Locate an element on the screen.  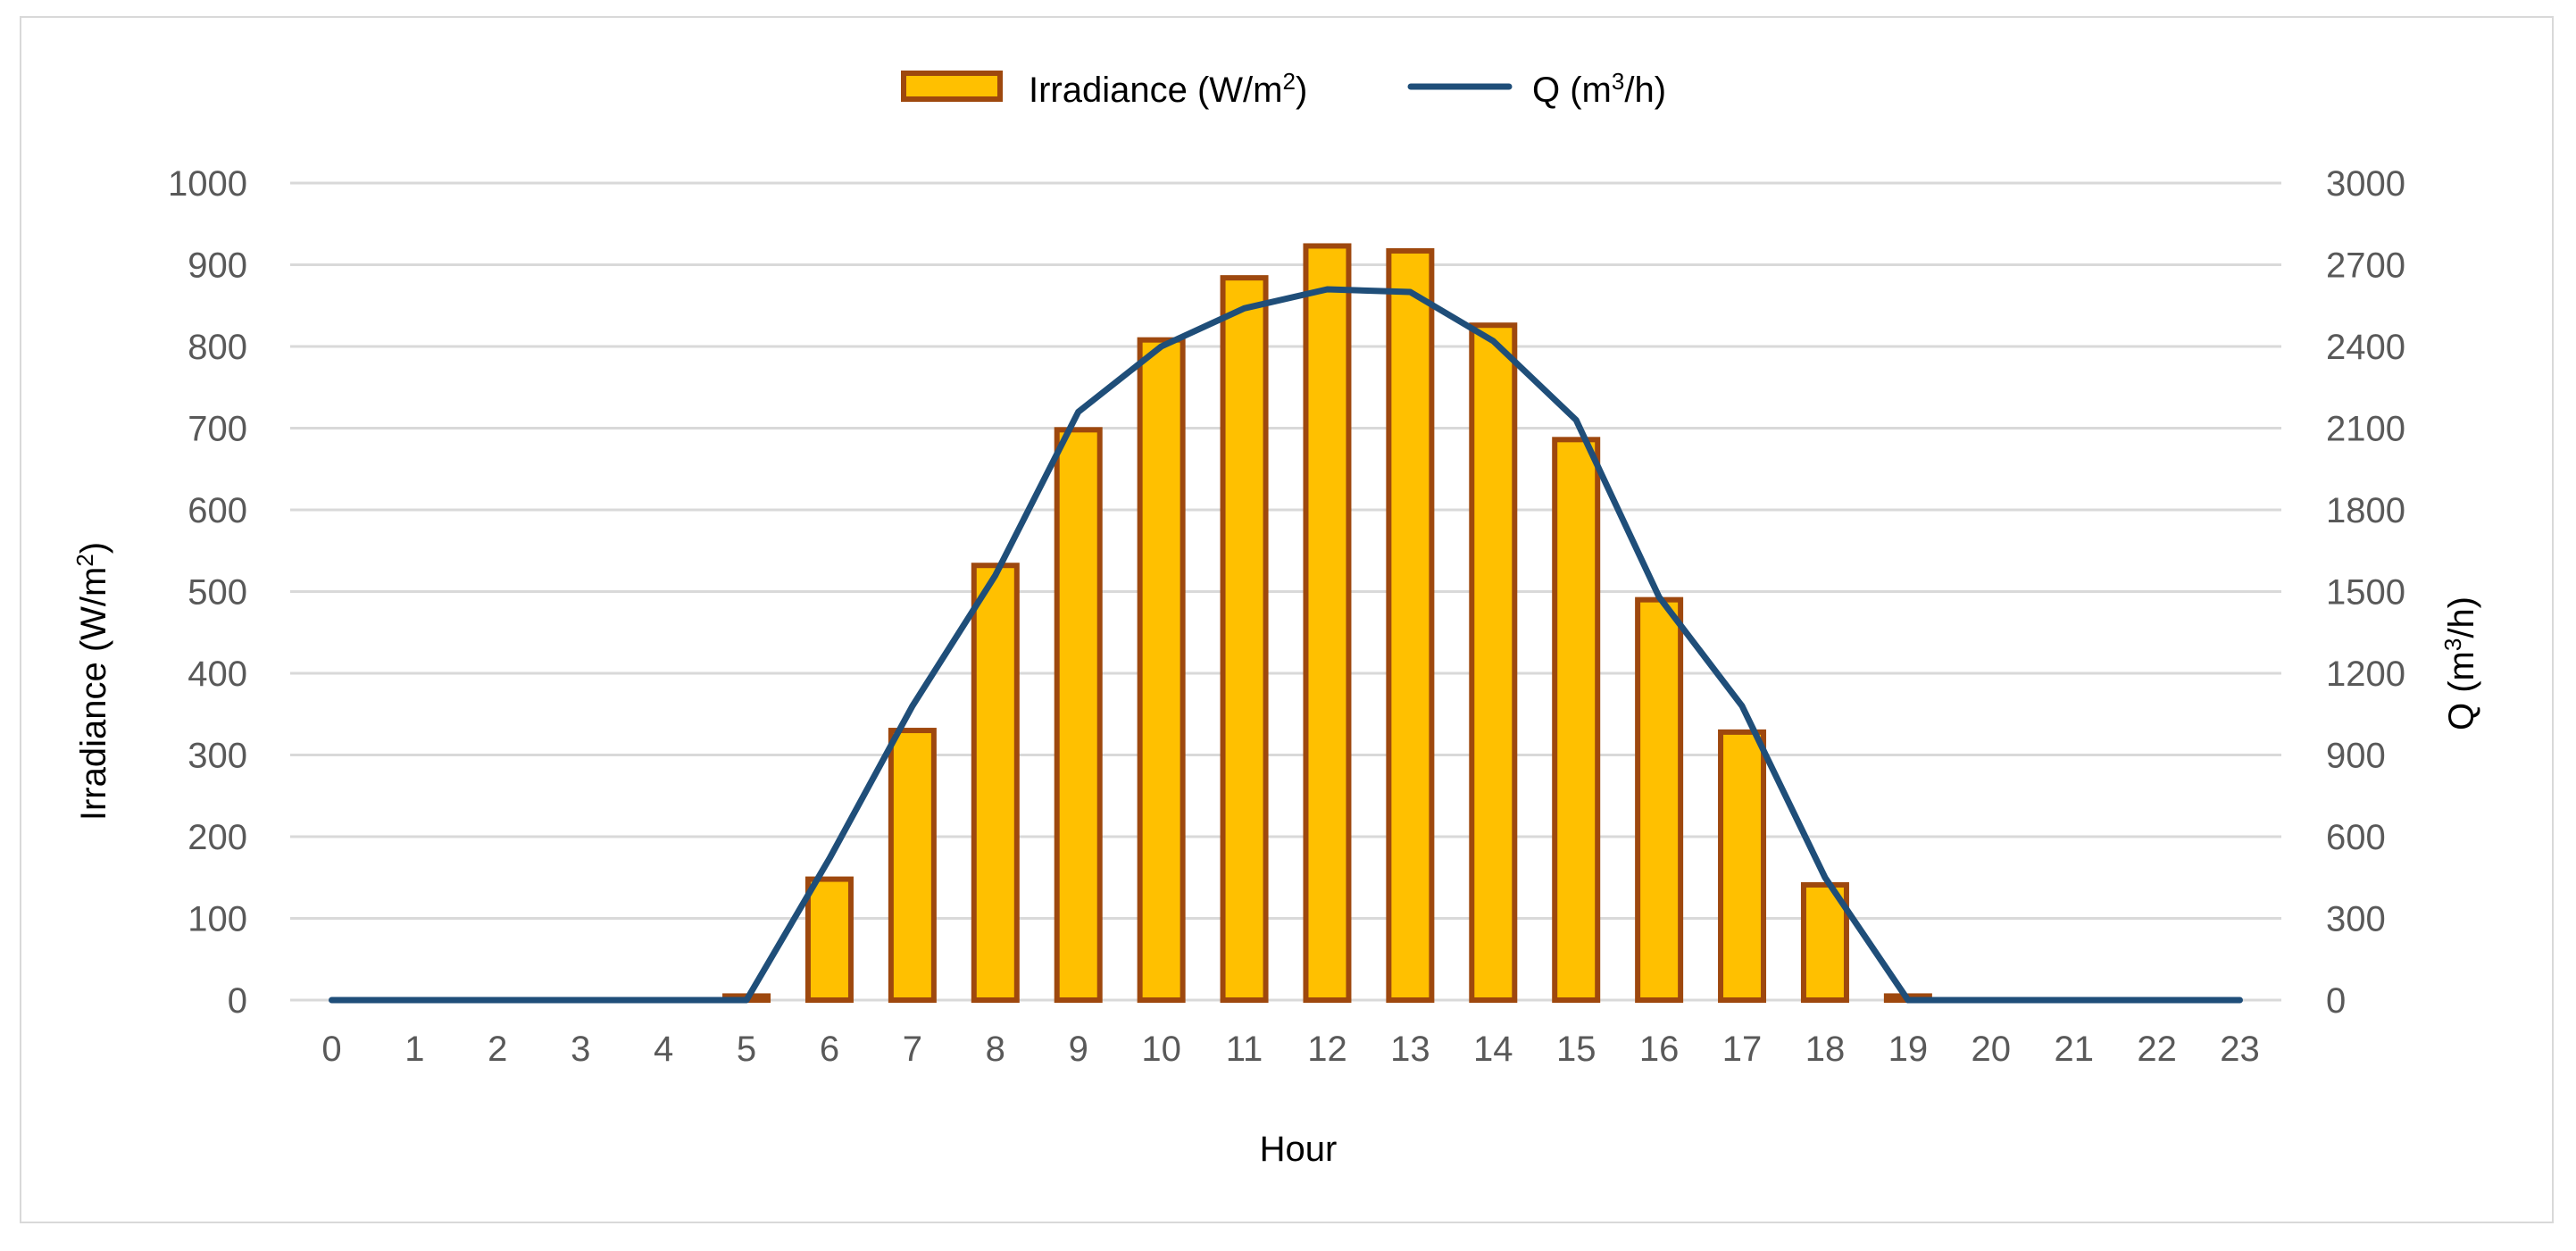
x-tick-label: 10 is located at coordinates (1161, 1049).